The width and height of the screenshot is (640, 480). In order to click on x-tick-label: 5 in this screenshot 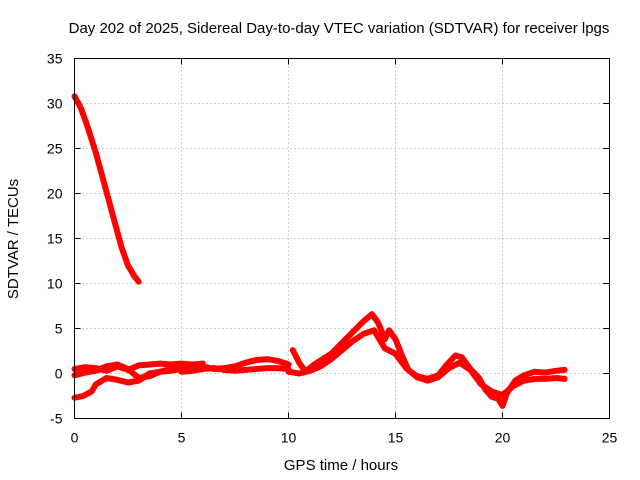, I will do `click(182, 438)`.